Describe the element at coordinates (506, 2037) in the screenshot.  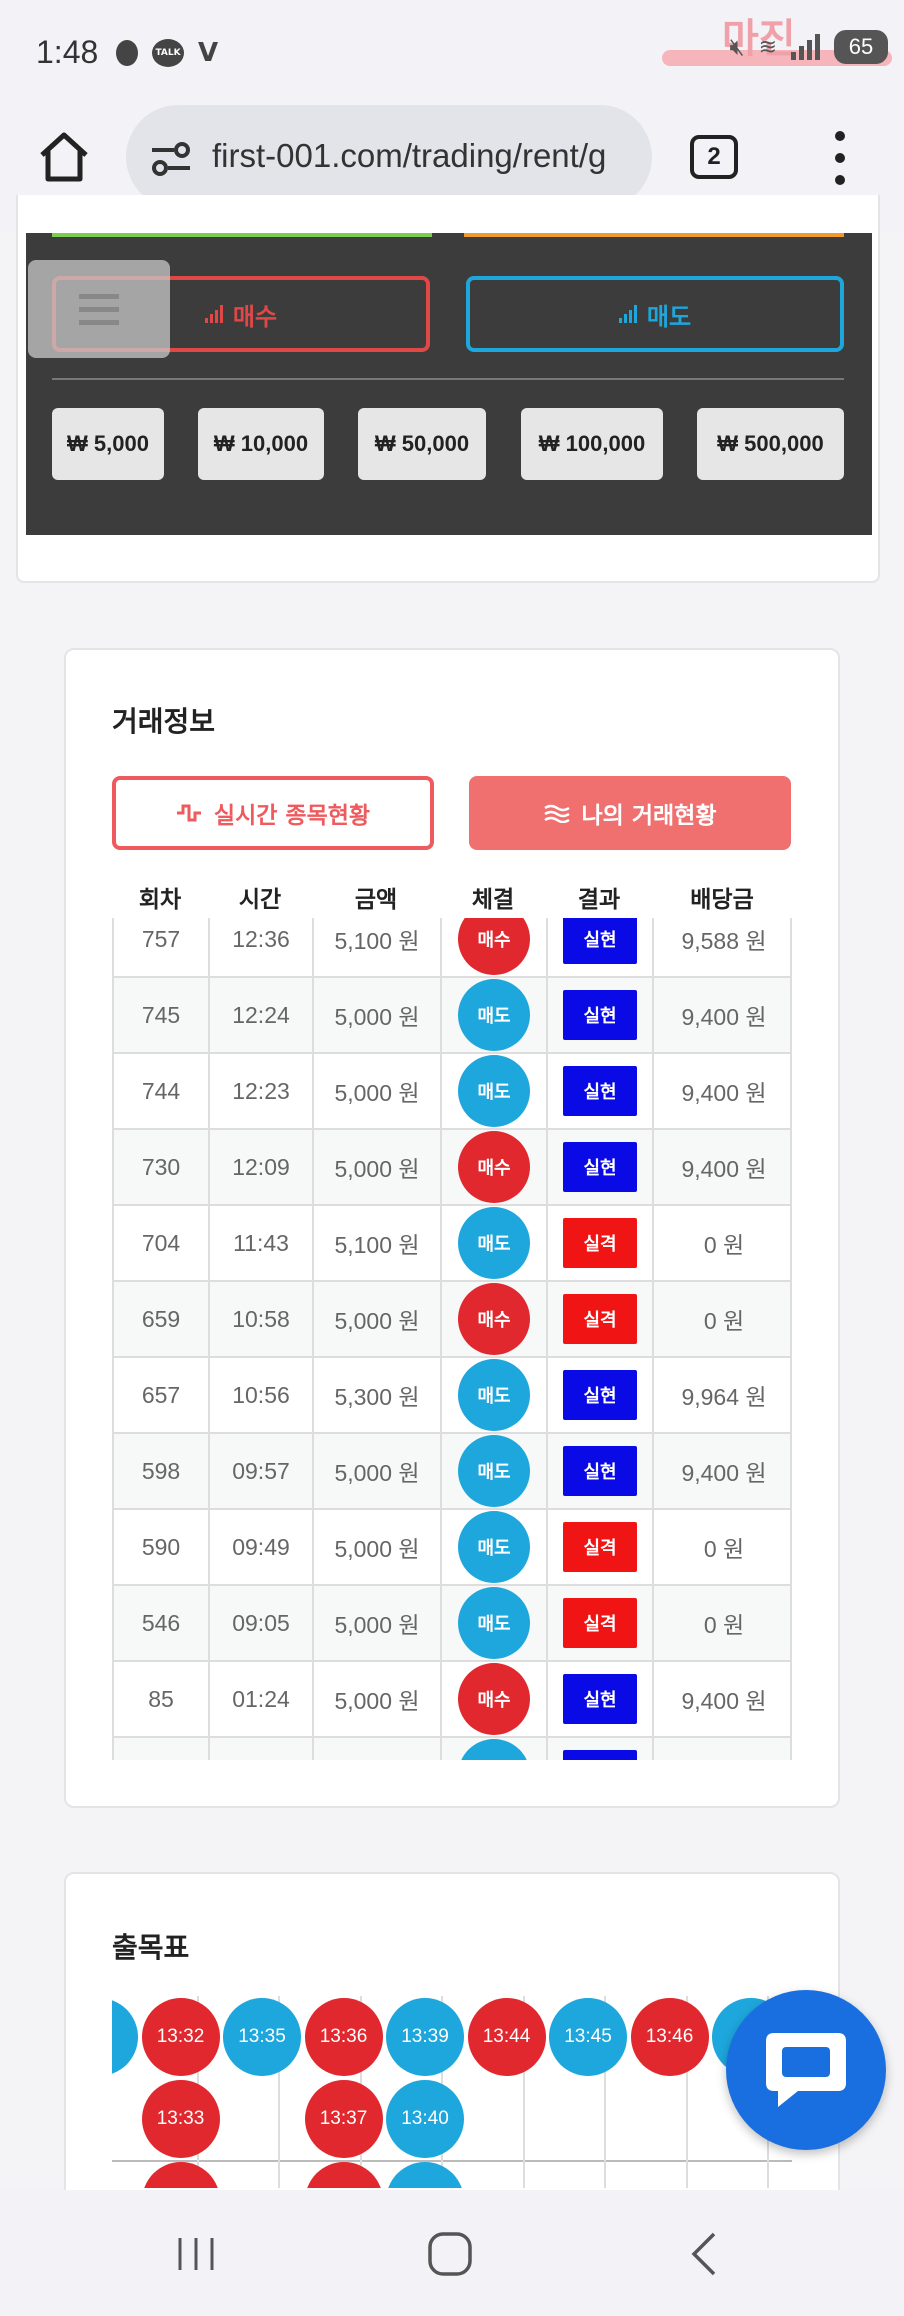
I see `history-bead: 13:44` at that location.